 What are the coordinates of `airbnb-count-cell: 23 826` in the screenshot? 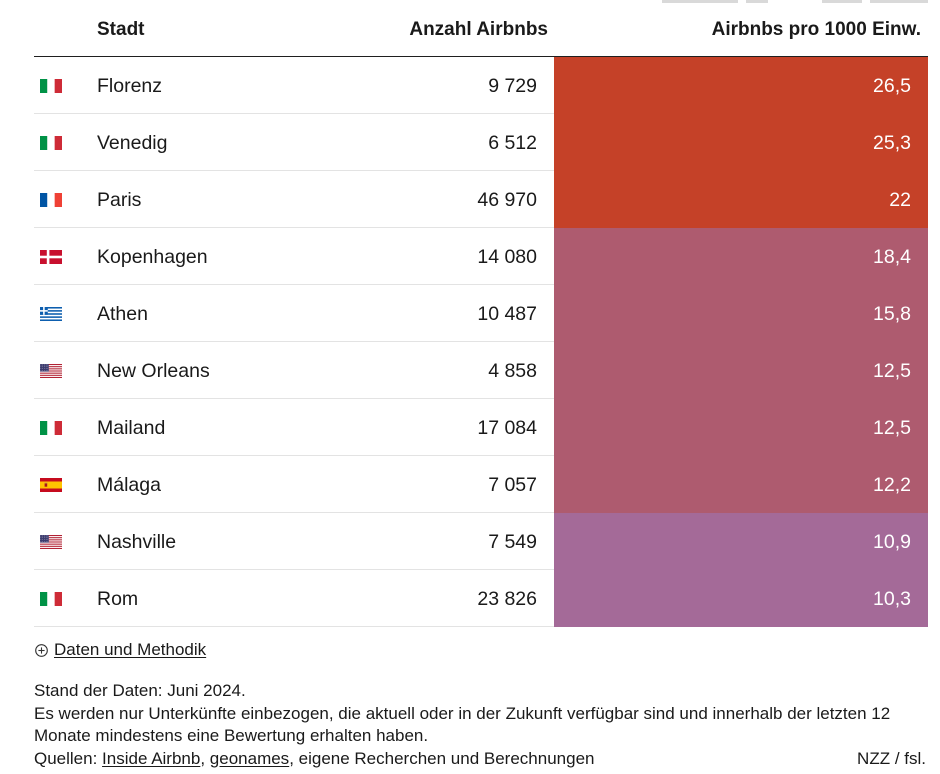 It's located at (454, 598).